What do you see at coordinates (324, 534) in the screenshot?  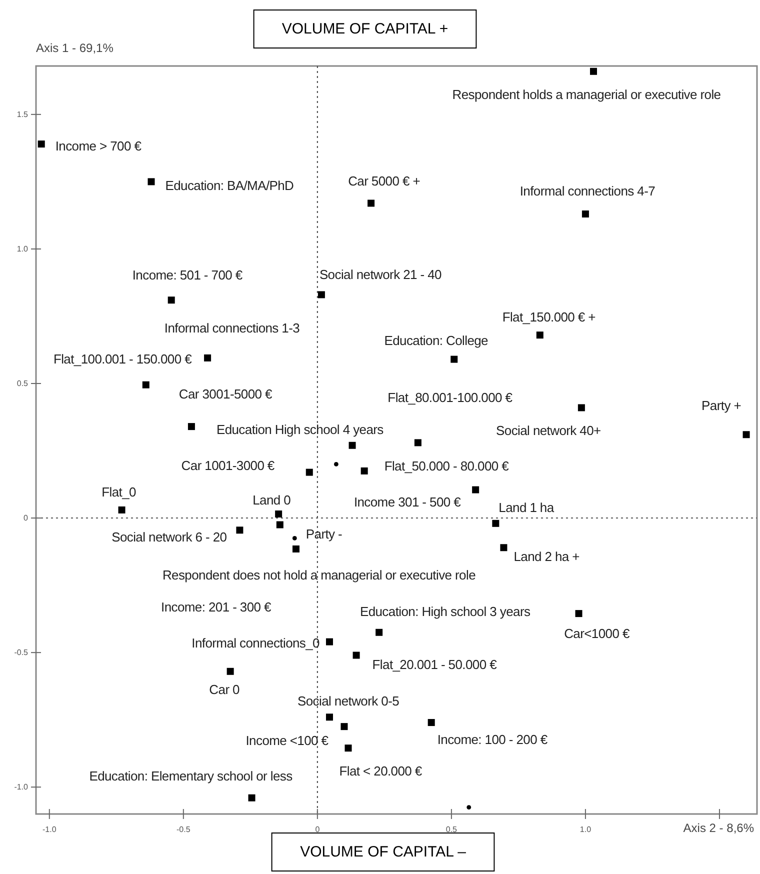 I see `annotation: Party -` at bounding box center [324, 534].